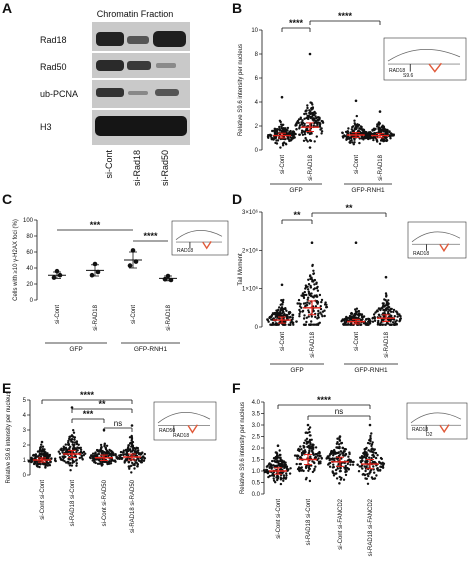 This screenshot has height=567, width=474. I want to click on significance-label: ***, so click(95, 225).